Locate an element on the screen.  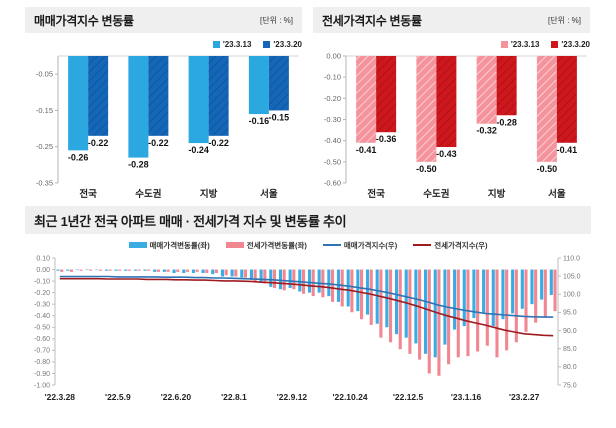
bar-sale-'22.11.28 is located at coordinates (396, 302).